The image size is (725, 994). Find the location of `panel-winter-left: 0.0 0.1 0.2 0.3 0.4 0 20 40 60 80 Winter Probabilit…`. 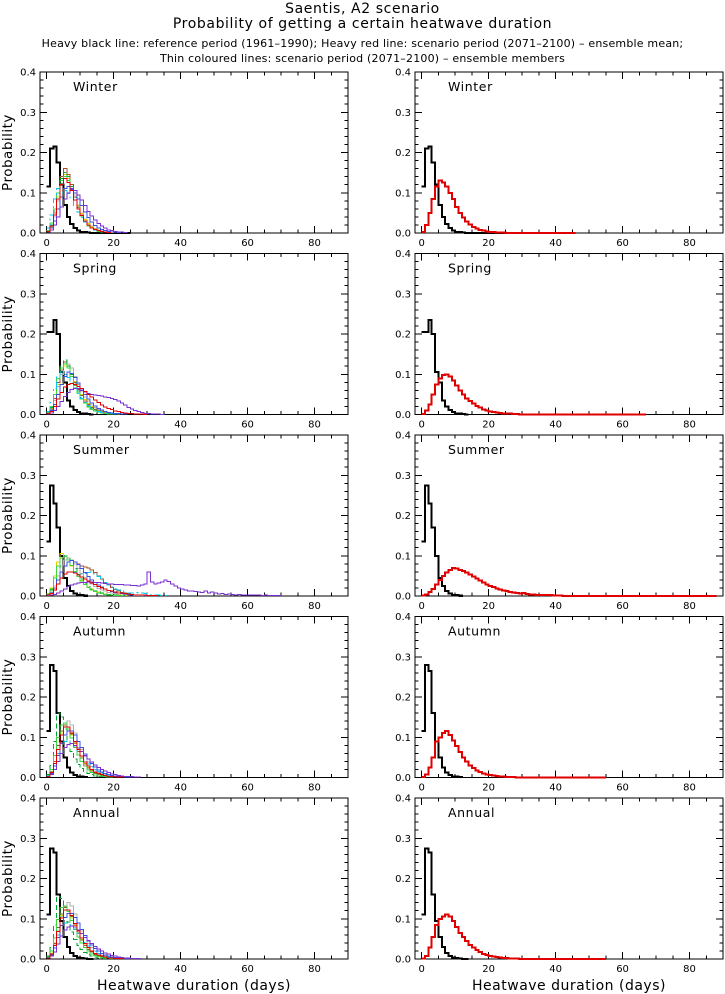

panel-winter-left: 0.0 0.1 0.2 0.3 0.4 0 20 40 60 80 Winter Probabilit… is located at coordinates (174, 158).